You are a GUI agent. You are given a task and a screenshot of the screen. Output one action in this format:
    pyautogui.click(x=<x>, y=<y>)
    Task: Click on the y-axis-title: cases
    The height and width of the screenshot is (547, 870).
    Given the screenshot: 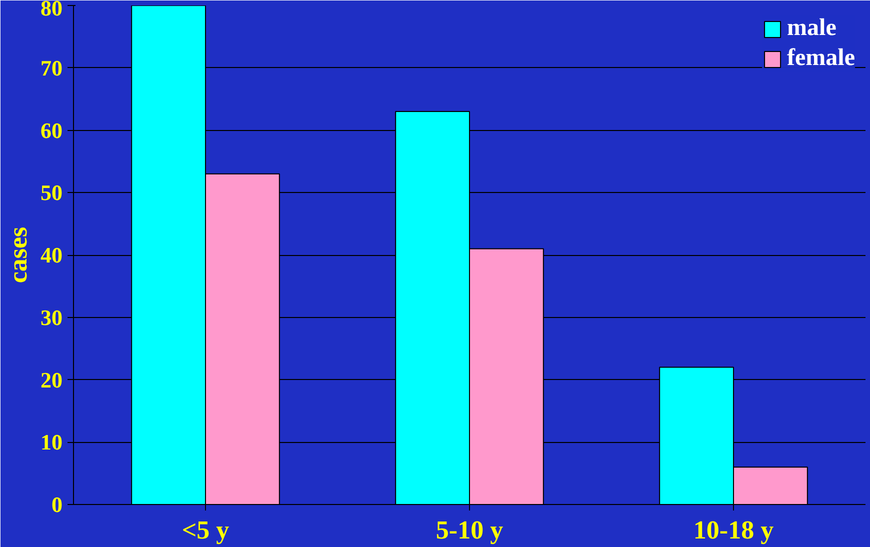 What is the action you would take?
    pyautogui.click(x=18, y=255)
    